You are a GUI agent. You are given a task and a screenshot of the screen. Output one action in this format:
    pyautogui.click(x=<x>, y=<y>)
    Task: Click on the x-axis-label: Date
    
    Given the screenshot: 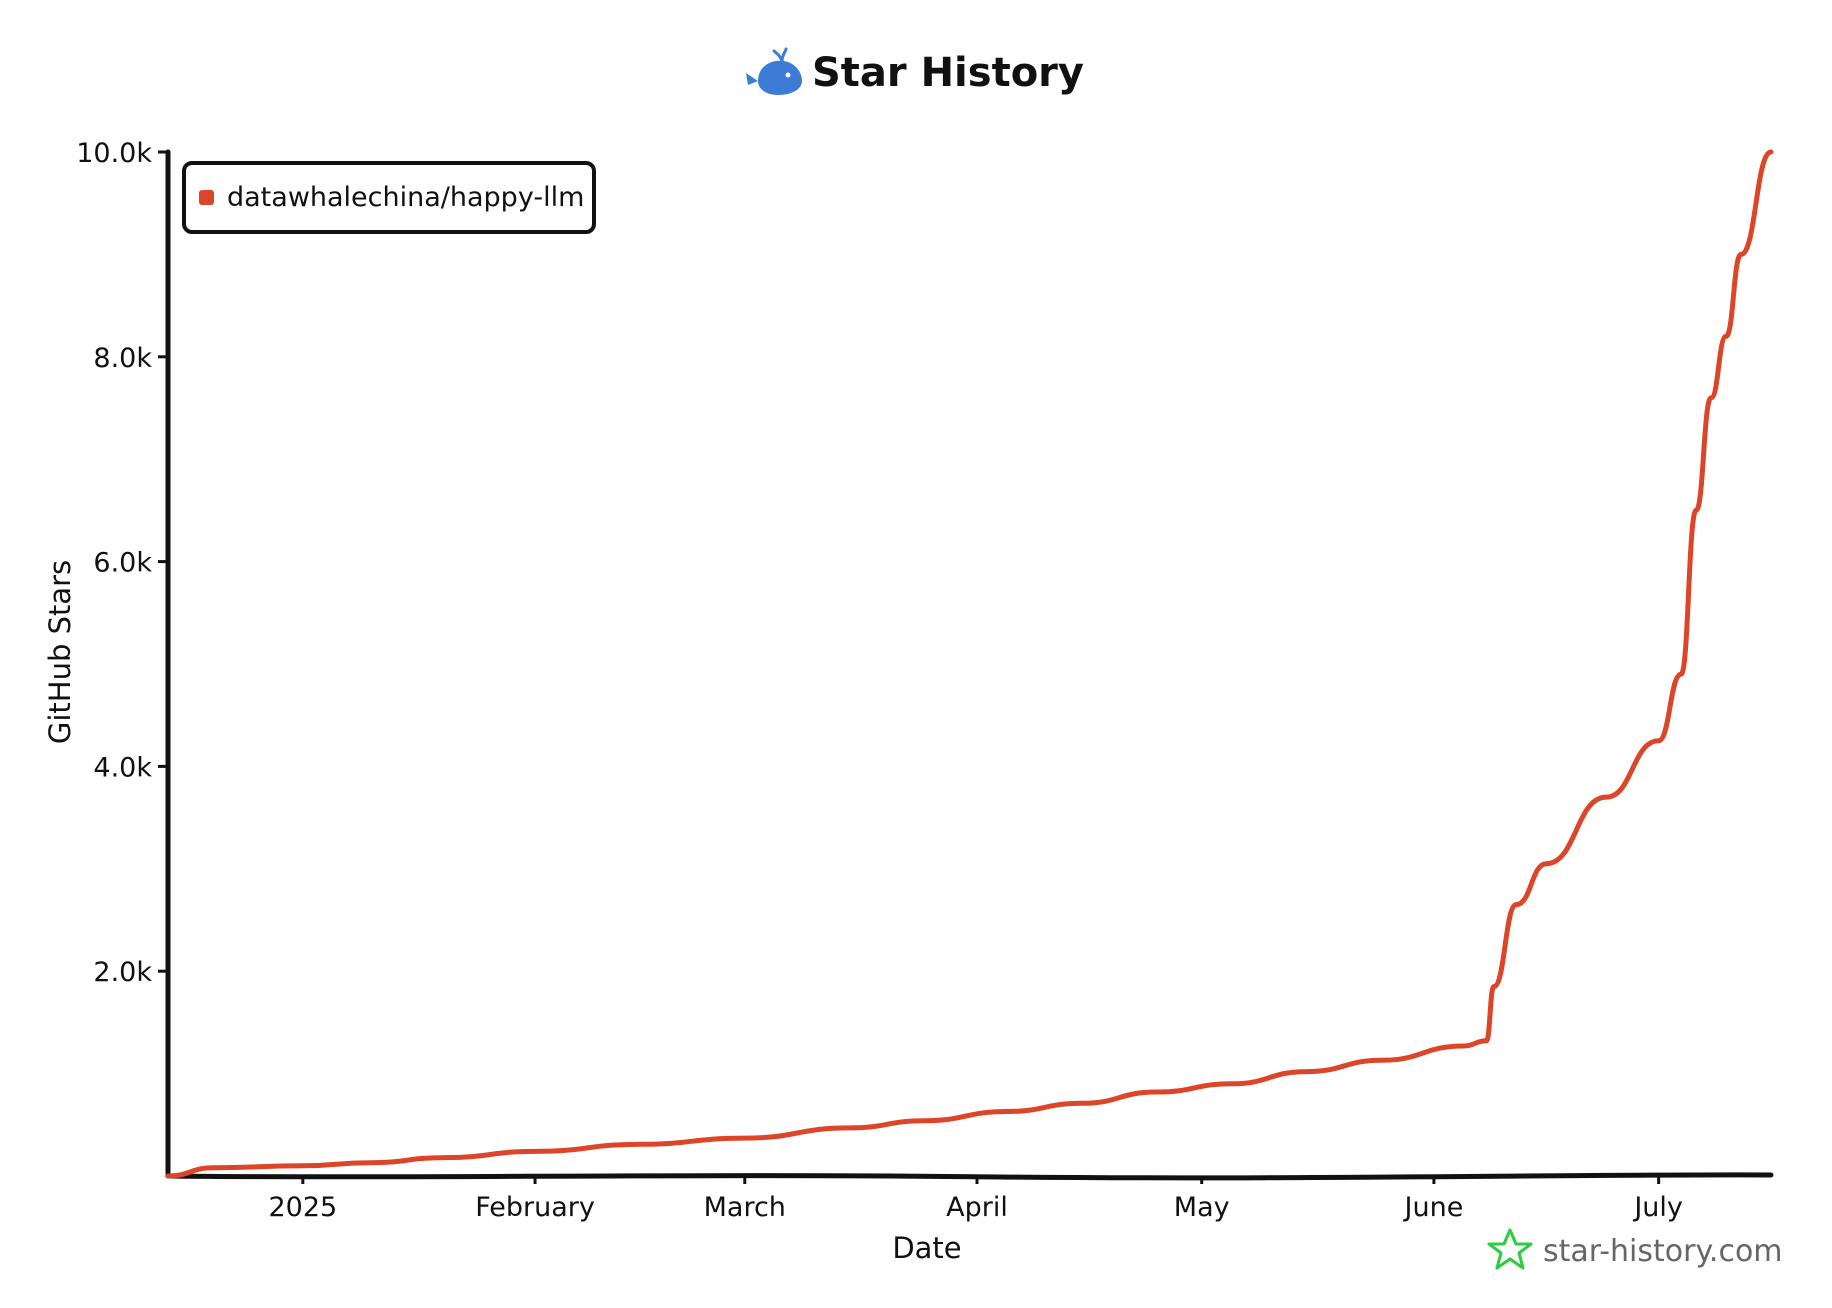 What is the action you would take?
    pyautogui.click(x=926, y=1248)
    